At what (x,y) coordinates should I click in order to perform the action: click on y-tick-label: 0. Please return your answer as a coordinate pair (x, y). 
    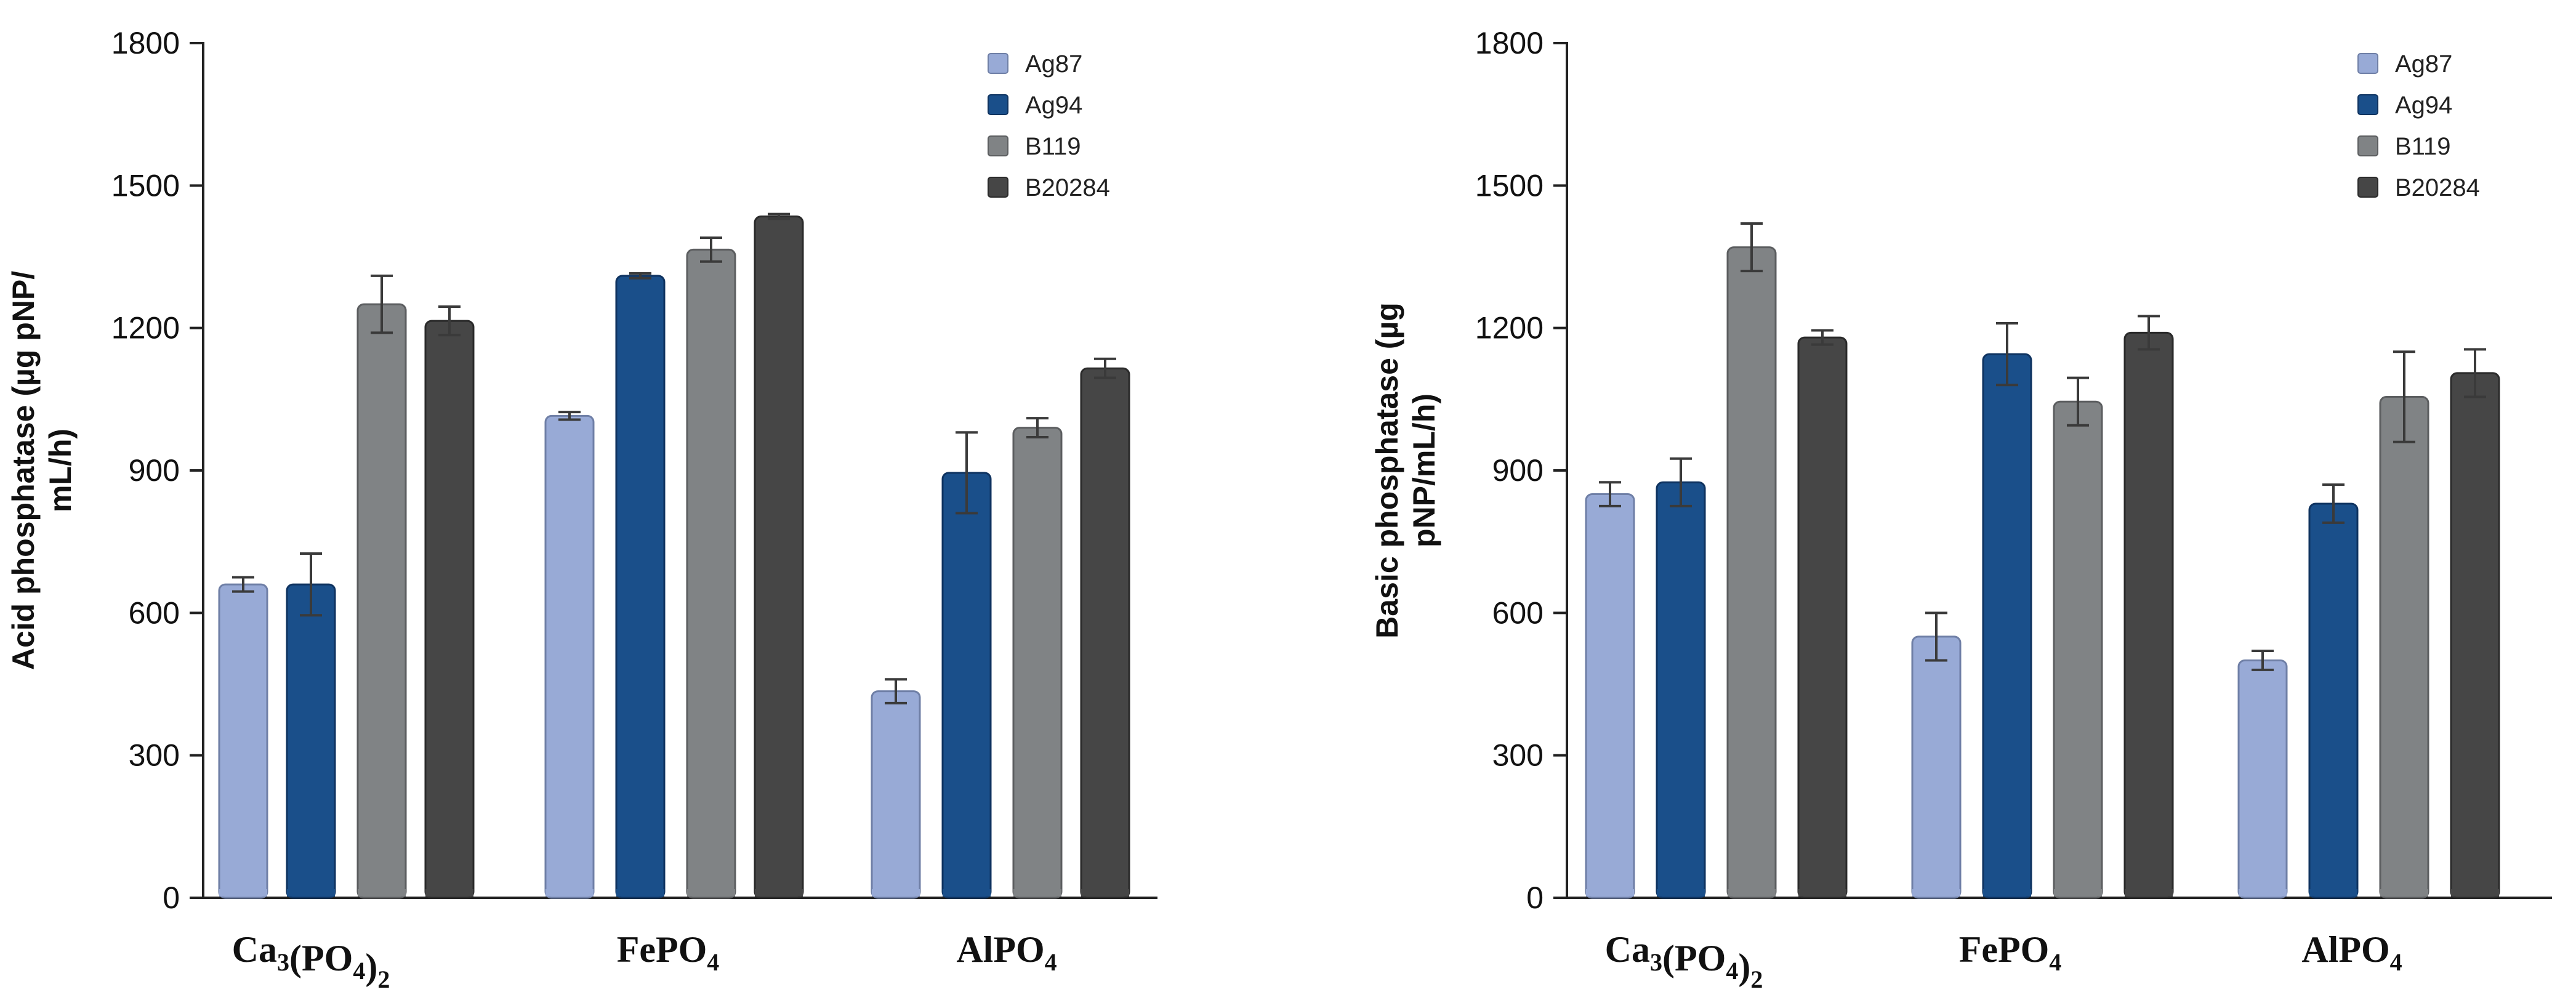
    Looking at the image, I should click on (1535, 898).